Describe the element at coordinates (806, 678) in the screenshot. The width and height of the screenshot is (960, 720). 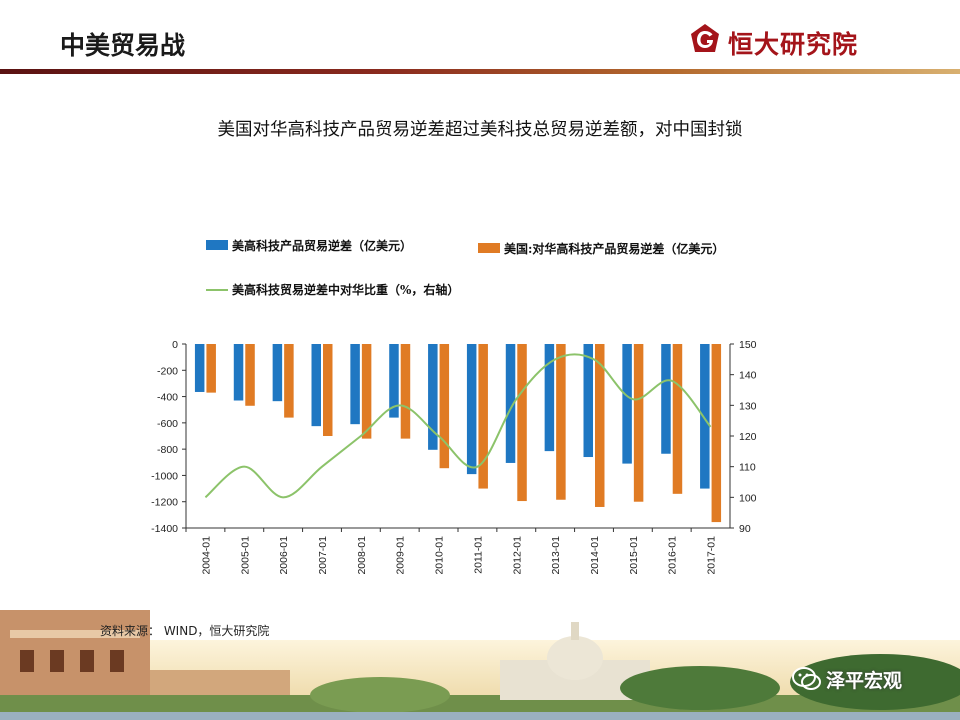
I see `wechat-icon` at that location.